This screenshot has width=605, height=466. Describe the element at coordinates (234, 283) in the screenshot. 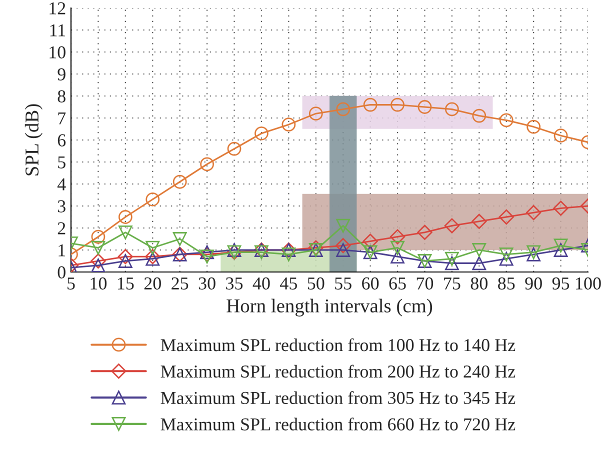

I see `x-tick-label: 35` at that location.